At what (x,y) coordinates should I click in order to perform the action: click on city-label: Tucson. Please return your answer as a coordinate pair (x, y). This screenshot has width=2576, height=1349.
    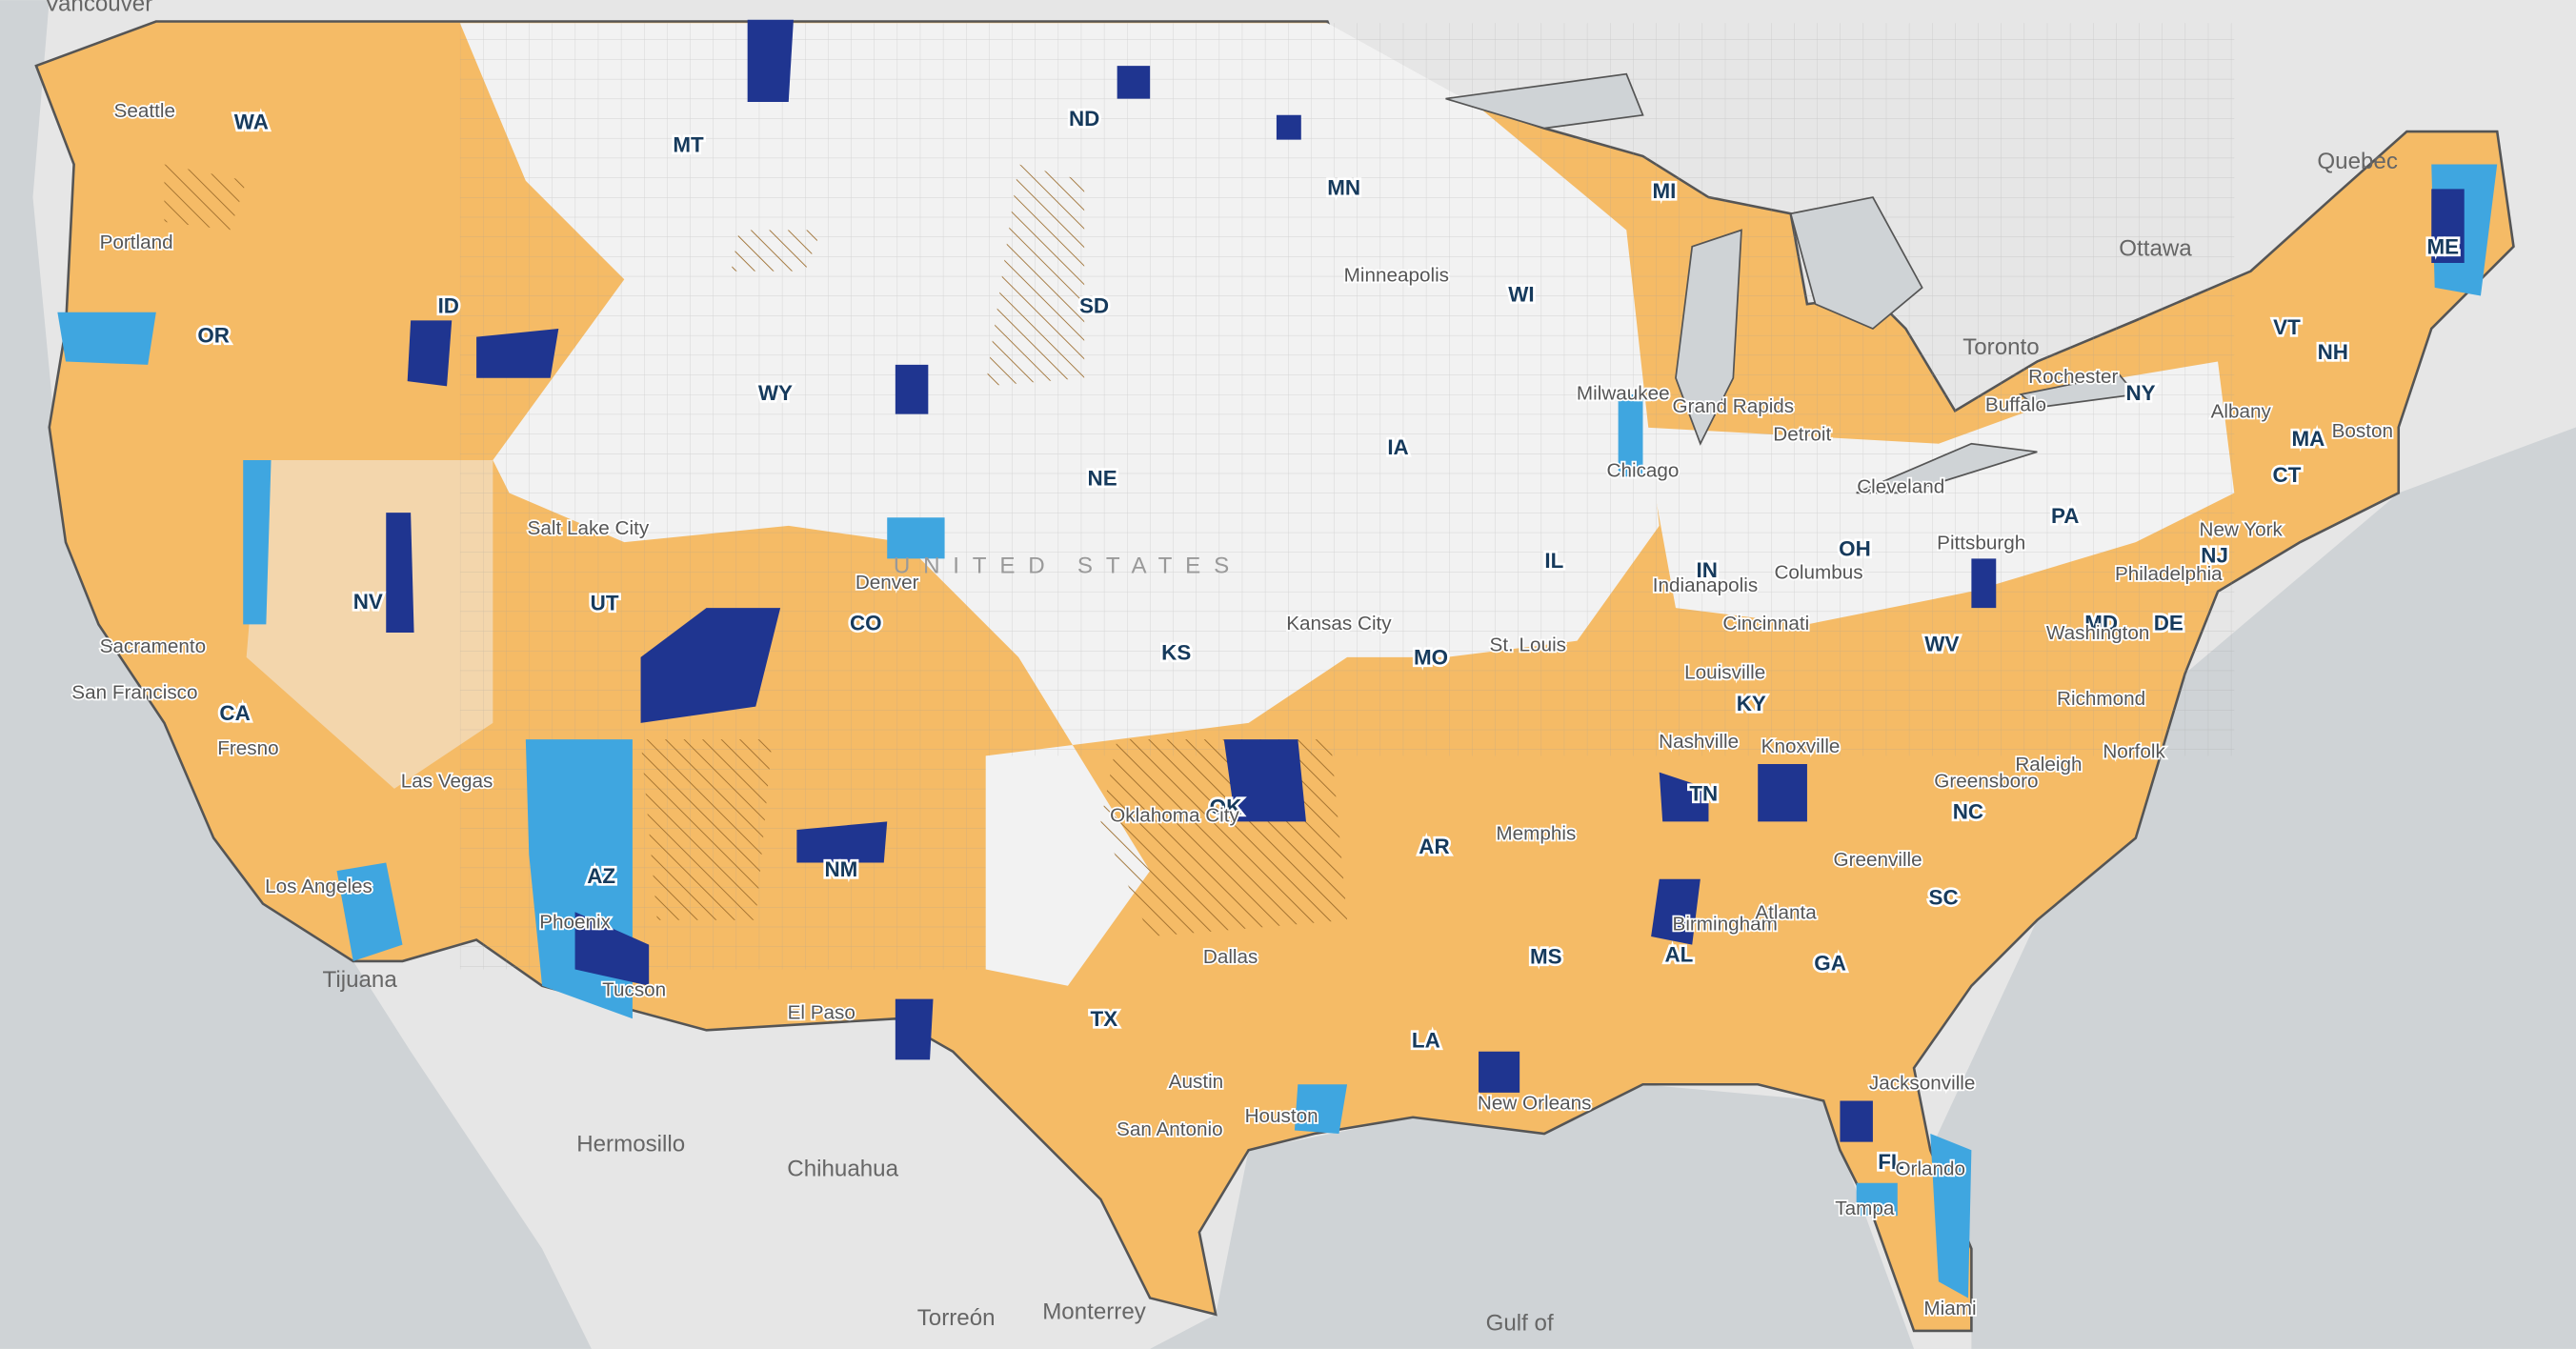
    Looking at the image, I should click on (634, 989).